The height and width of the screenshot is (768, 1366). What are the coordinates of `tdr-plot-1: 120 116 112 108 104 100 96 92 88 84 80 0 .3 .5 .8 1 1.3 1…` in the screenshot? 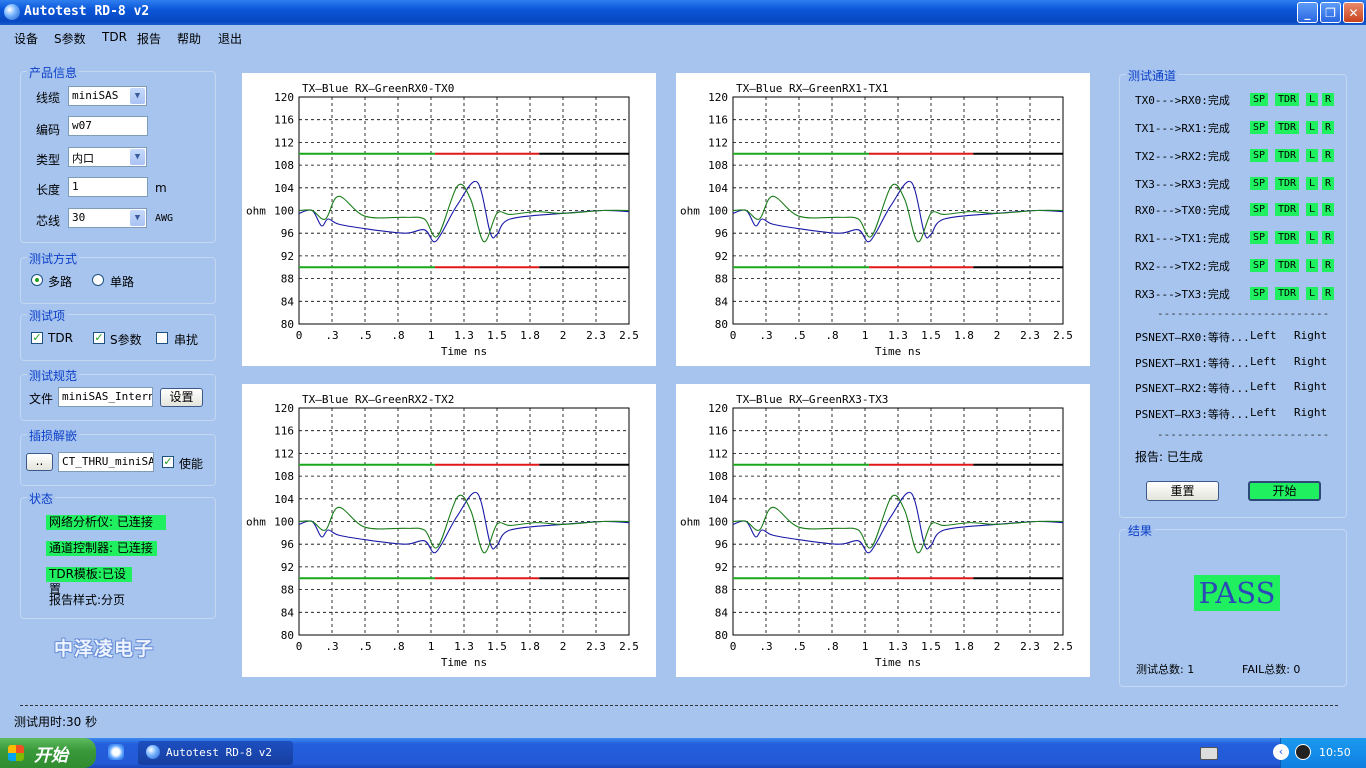 It's located at (883, 219).